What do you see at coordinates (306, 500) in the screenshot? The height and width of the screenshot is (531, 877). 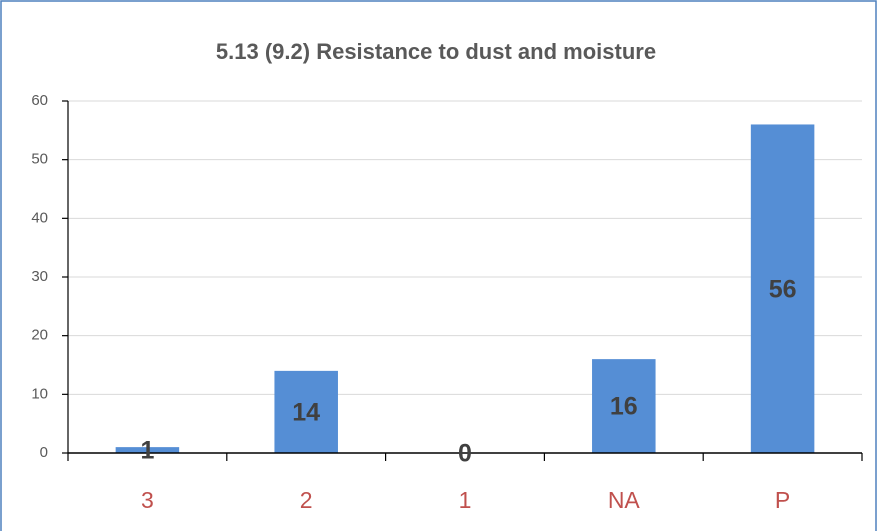 I see `x-tick-label: 2` at bounding box center [306, 500].